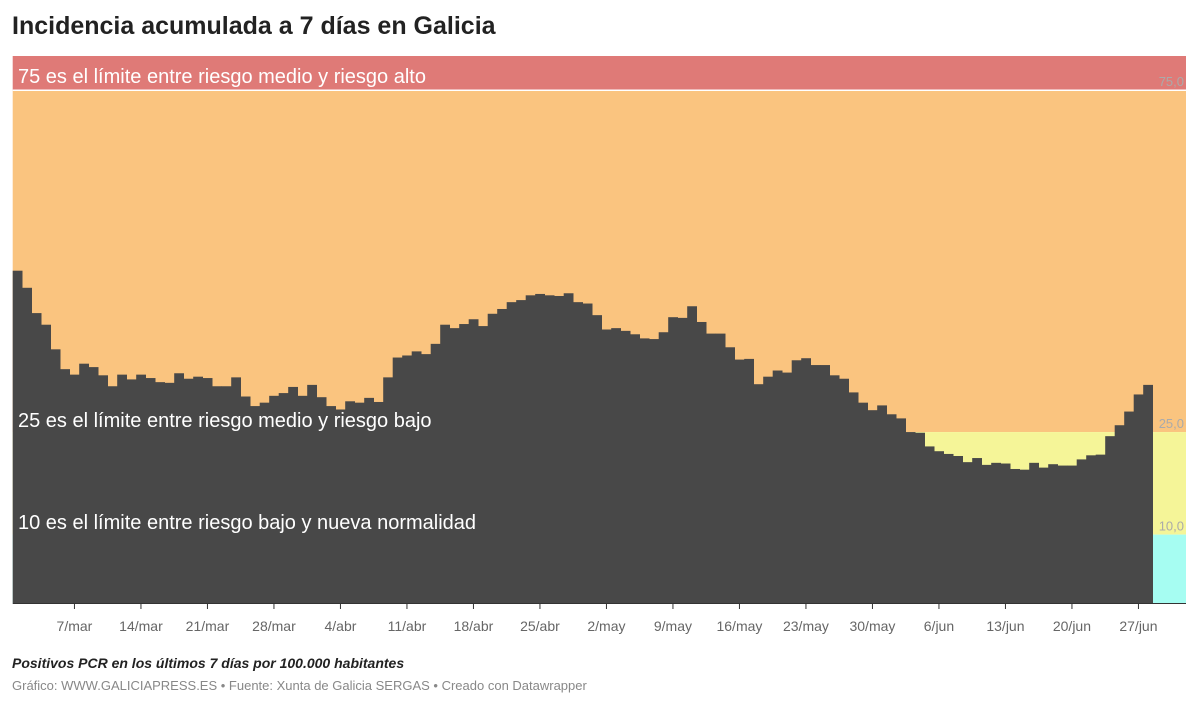  I want to click on x-tick-label: 25/abr, so click(540, 626).